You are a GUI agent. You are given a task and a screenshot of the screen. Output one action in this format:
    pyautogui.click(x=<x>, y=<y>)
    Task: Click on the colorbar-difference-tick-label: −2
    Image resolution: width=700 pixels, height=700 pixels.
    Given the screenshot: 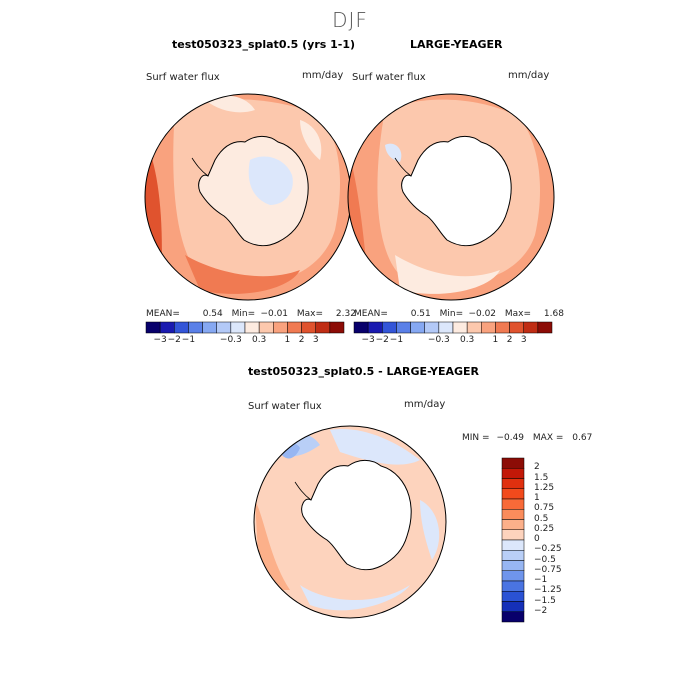 What is the action you would take?
    pyautogui.click(x=541, y=610)
    